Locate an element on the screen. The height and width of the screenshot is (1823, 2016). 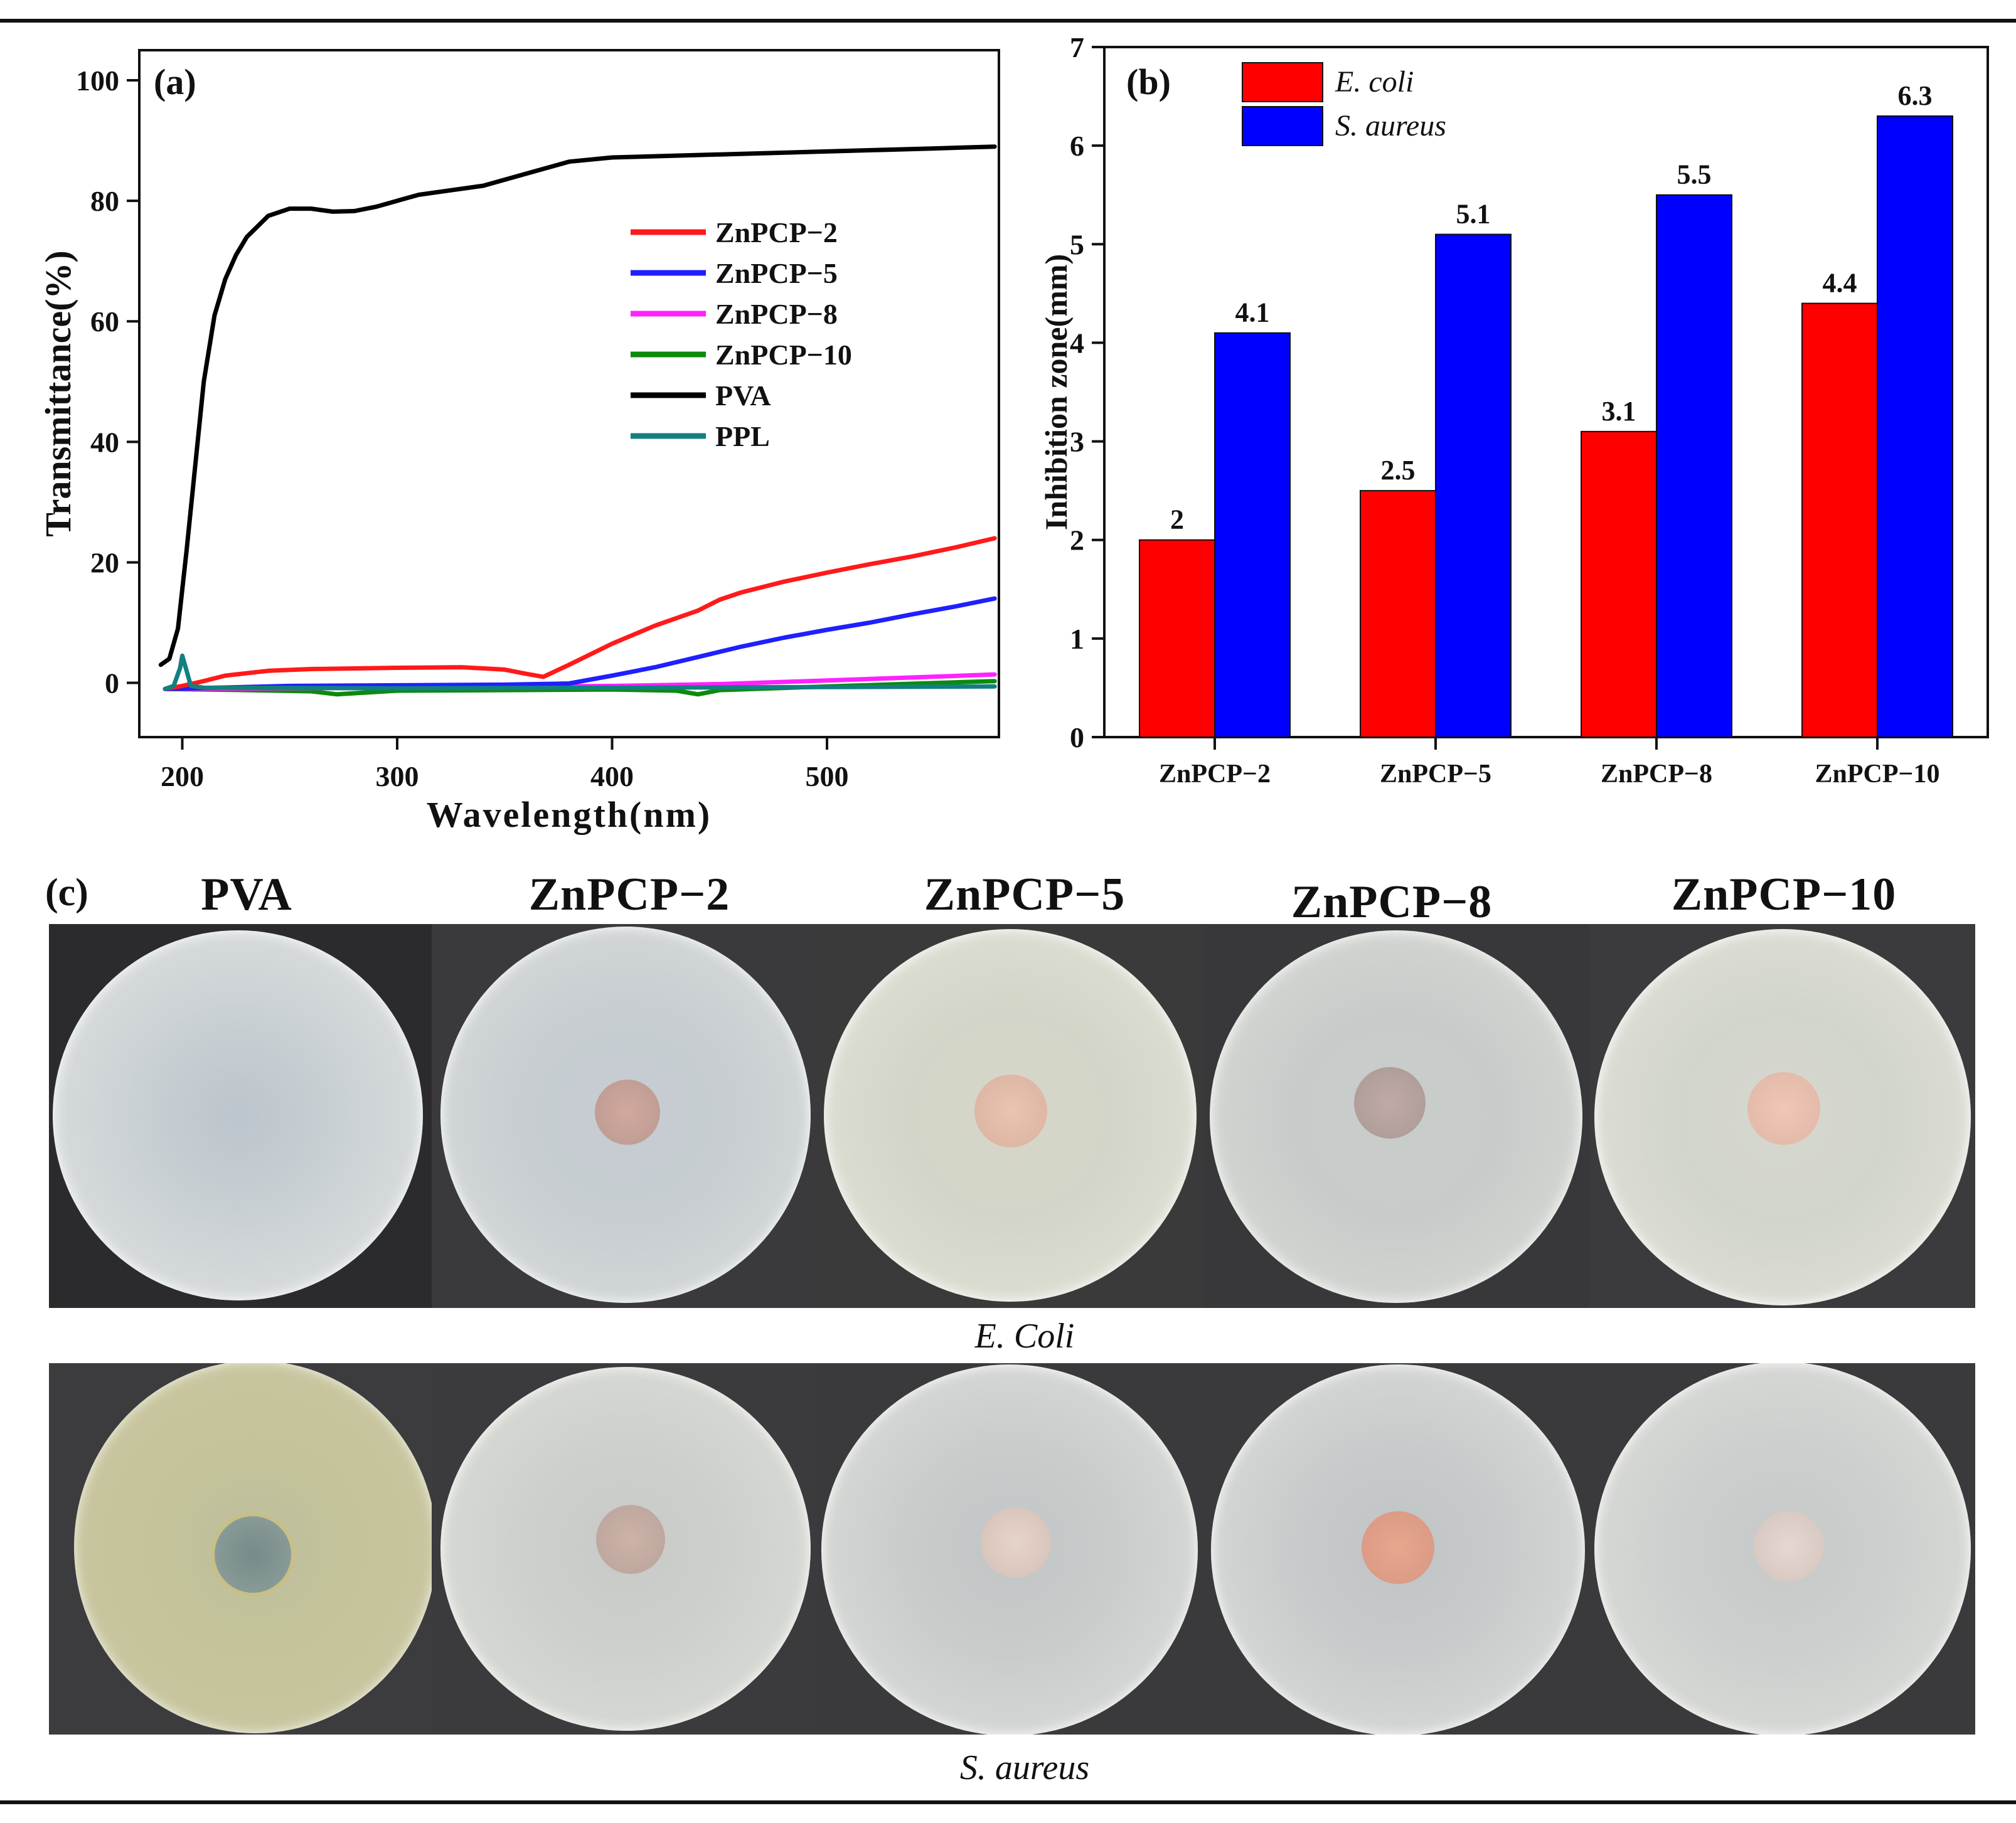
plate-title-znpcp-10: ZnPCP−10 is located at coordinates (1784, 894).